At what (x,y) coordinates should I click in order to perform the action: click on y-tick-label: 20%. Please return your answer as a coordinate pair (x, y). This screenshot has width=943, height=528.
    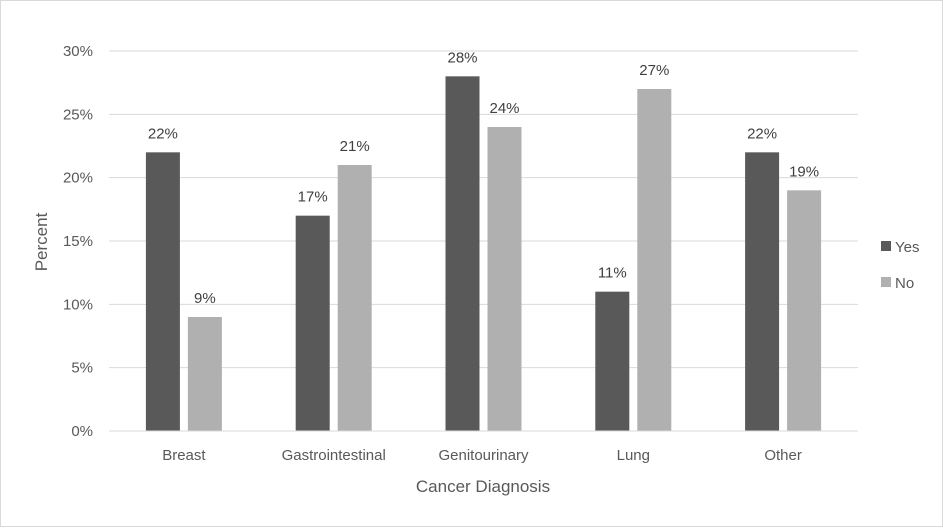
    Looking at the image, I should click on (78, 178).